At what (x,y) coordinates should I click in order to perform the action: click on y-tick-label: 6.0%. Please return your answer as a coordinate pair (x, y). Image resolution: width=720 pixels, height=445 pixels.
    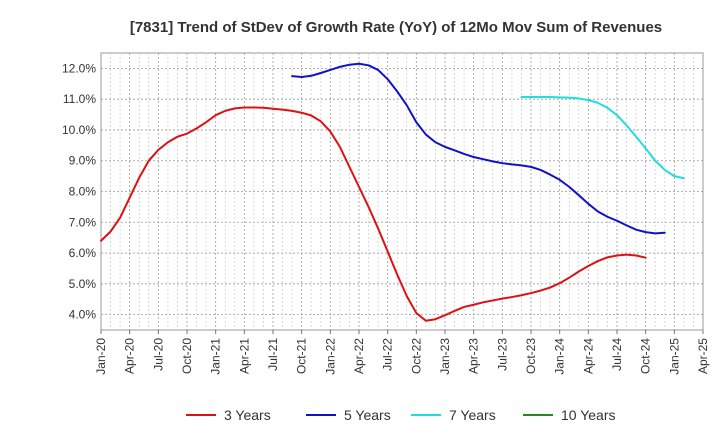
    Looking at the image, I should click on (83, 253).